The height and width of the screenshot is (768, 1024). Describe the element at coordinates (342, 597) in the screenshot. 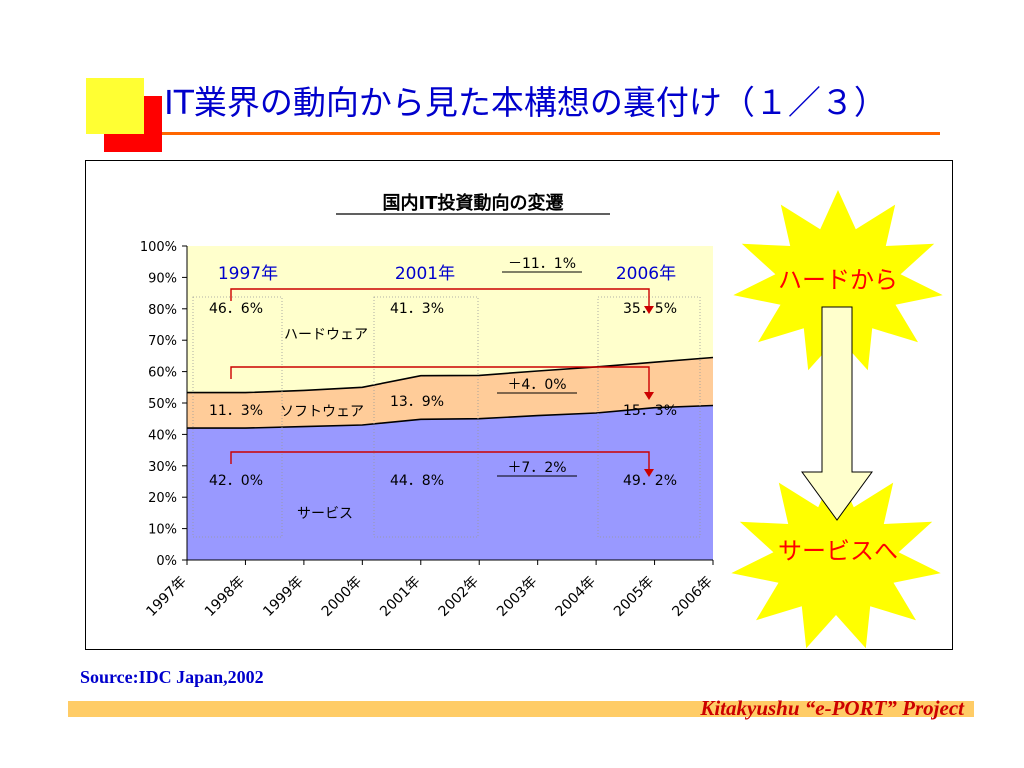

I see `x-tick-label: 2000年` at that location.